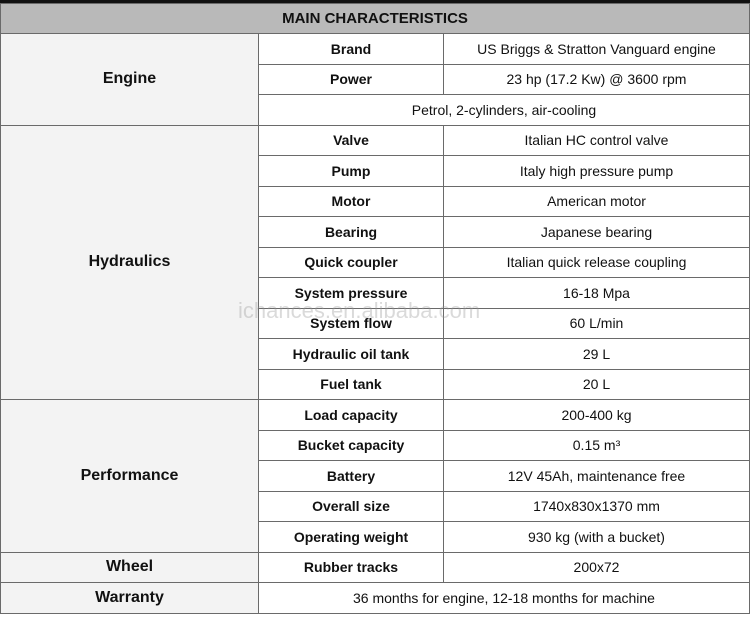  Describe the element at coordinates (596, 293) in the screenshot. I see `spec-value: 16-18 Mpa` at that location.